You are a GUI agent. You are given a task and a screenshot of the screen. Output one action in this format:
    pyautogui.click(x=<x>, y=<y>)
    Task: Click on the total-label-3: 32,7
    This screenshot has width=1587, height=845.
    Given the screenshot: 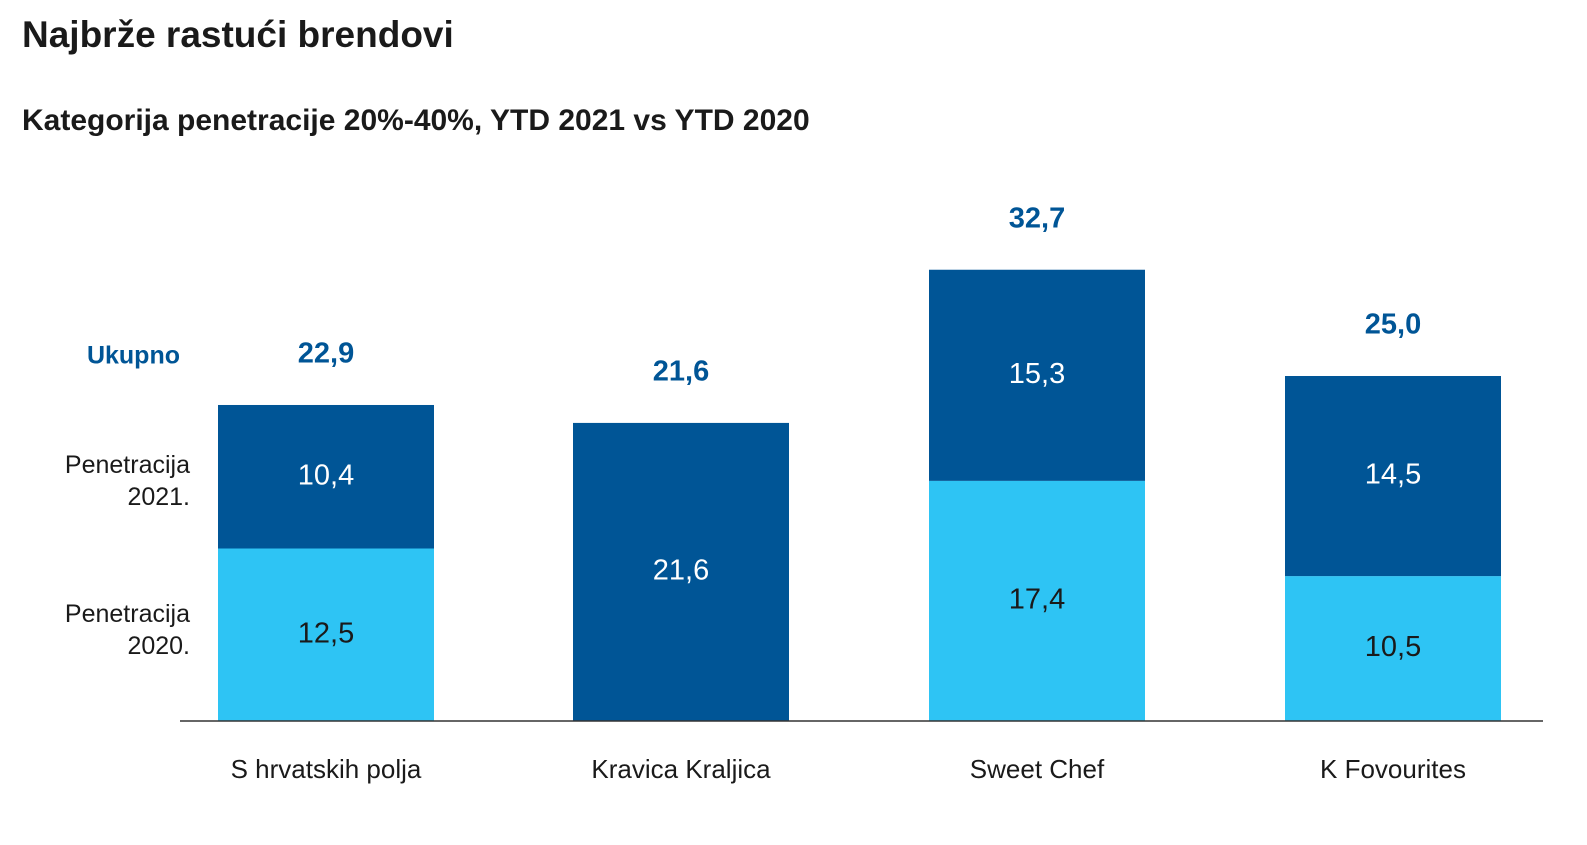 What is the action you would take?
    pyautogui.click(x=1037, y=218)
    